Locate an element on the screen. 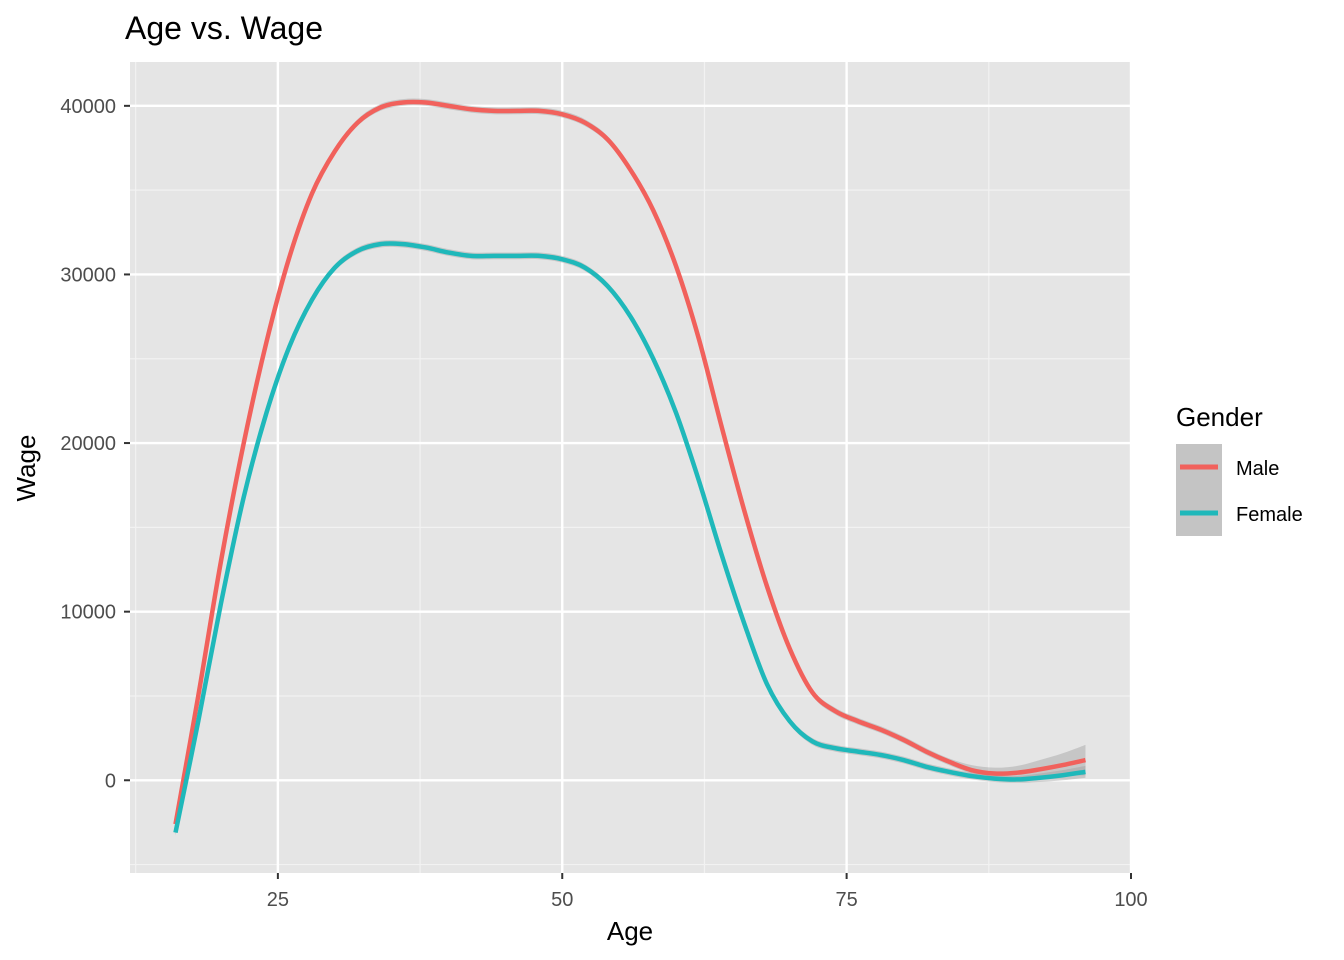  x-axis-title: Age is located at coordinates (630, 931).